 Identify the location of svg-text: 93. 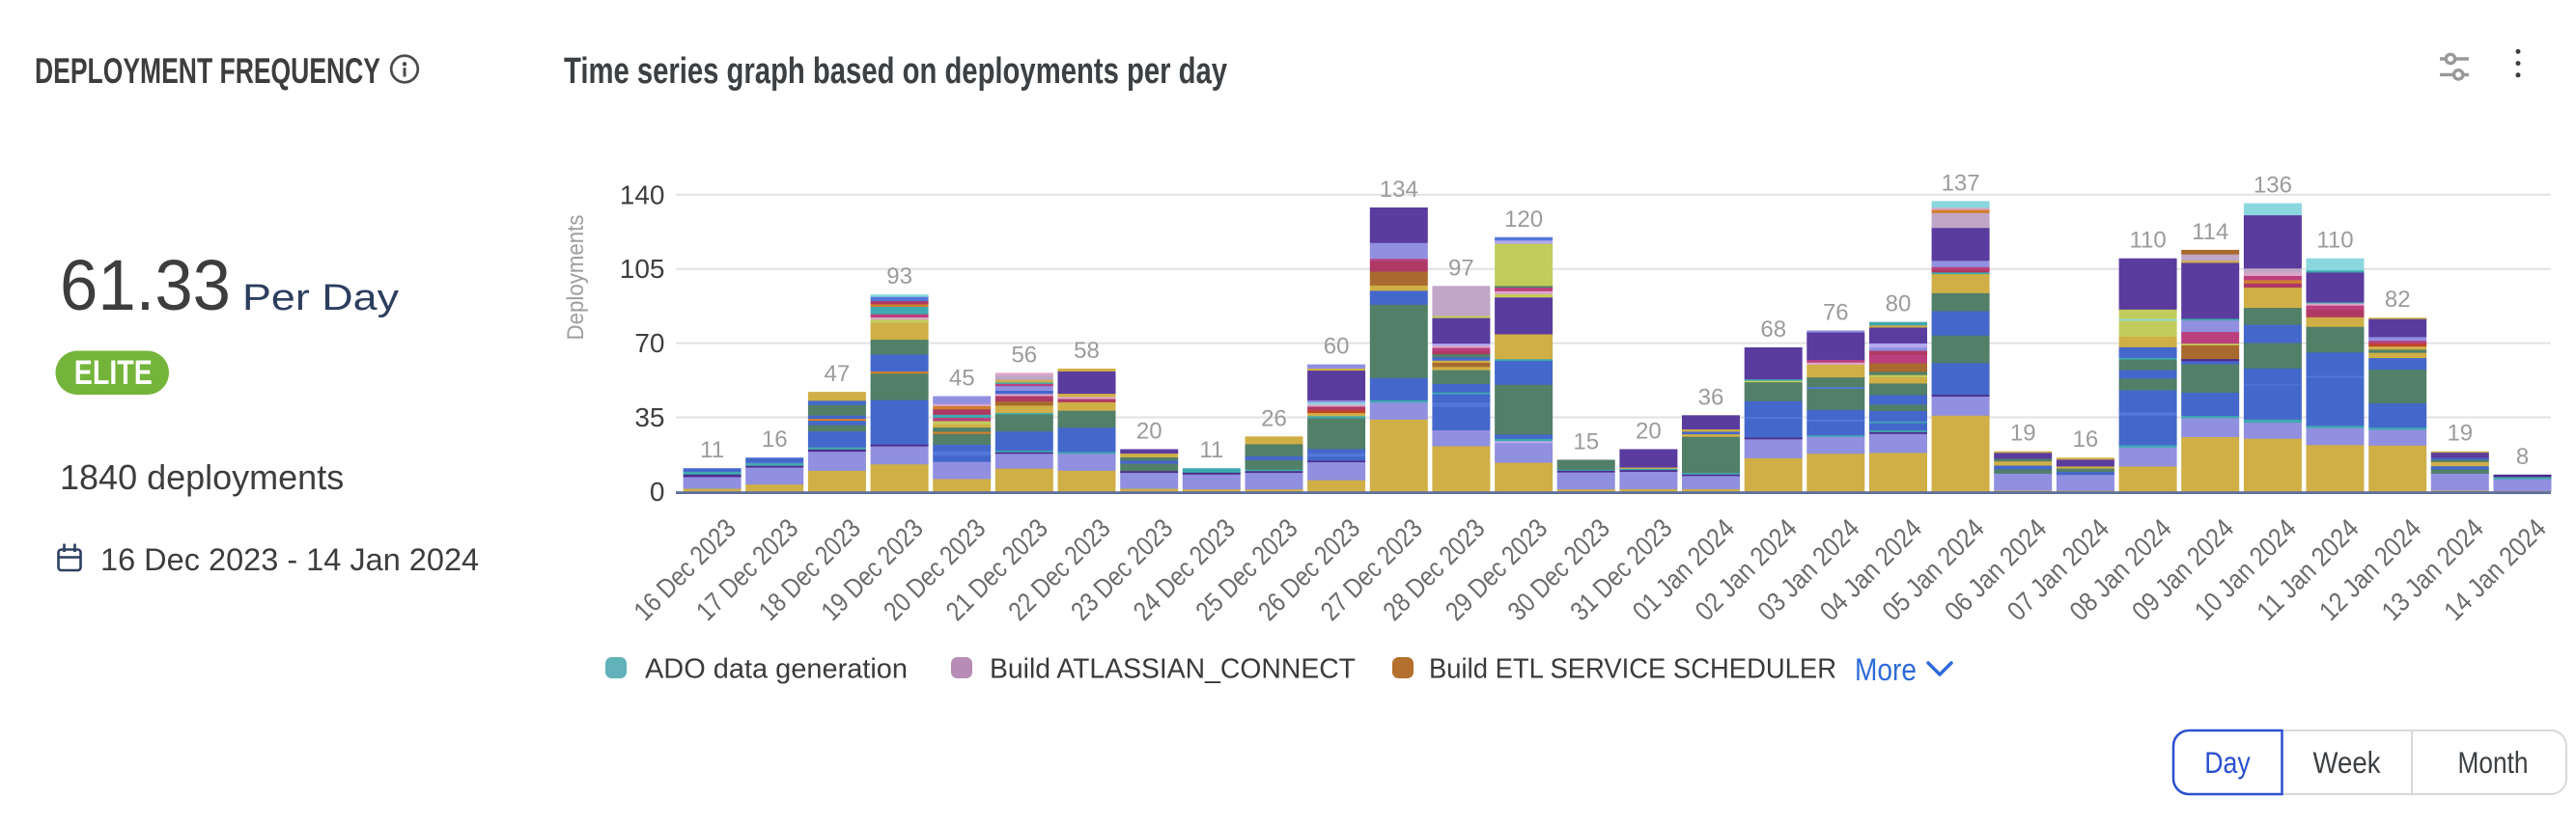
(899, 276).